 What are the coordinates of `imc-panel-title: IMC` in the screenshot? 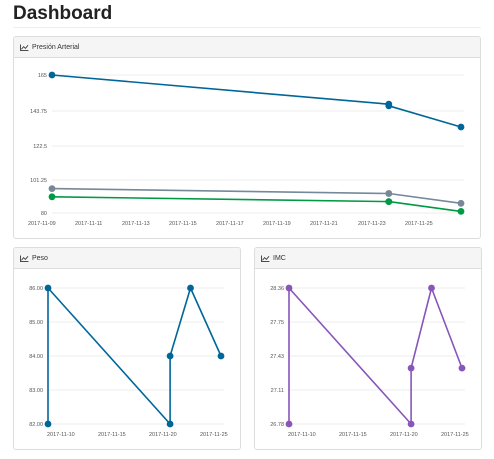 It's located at (279, 258).